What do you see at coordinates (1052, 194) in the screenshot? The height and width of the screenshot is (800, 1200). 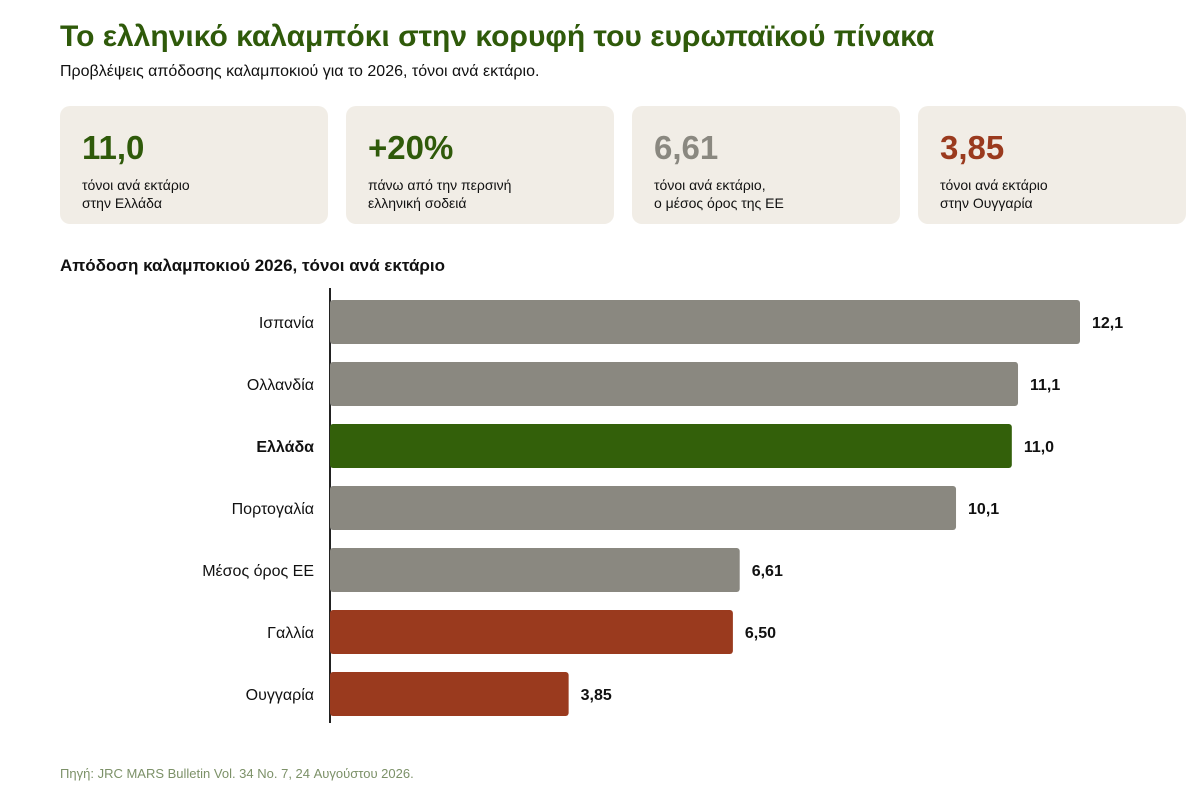 I see `stat-label: τόνοι ανά εκτάριο στην Ουγγαρία` at bounding box center [1052, 194].